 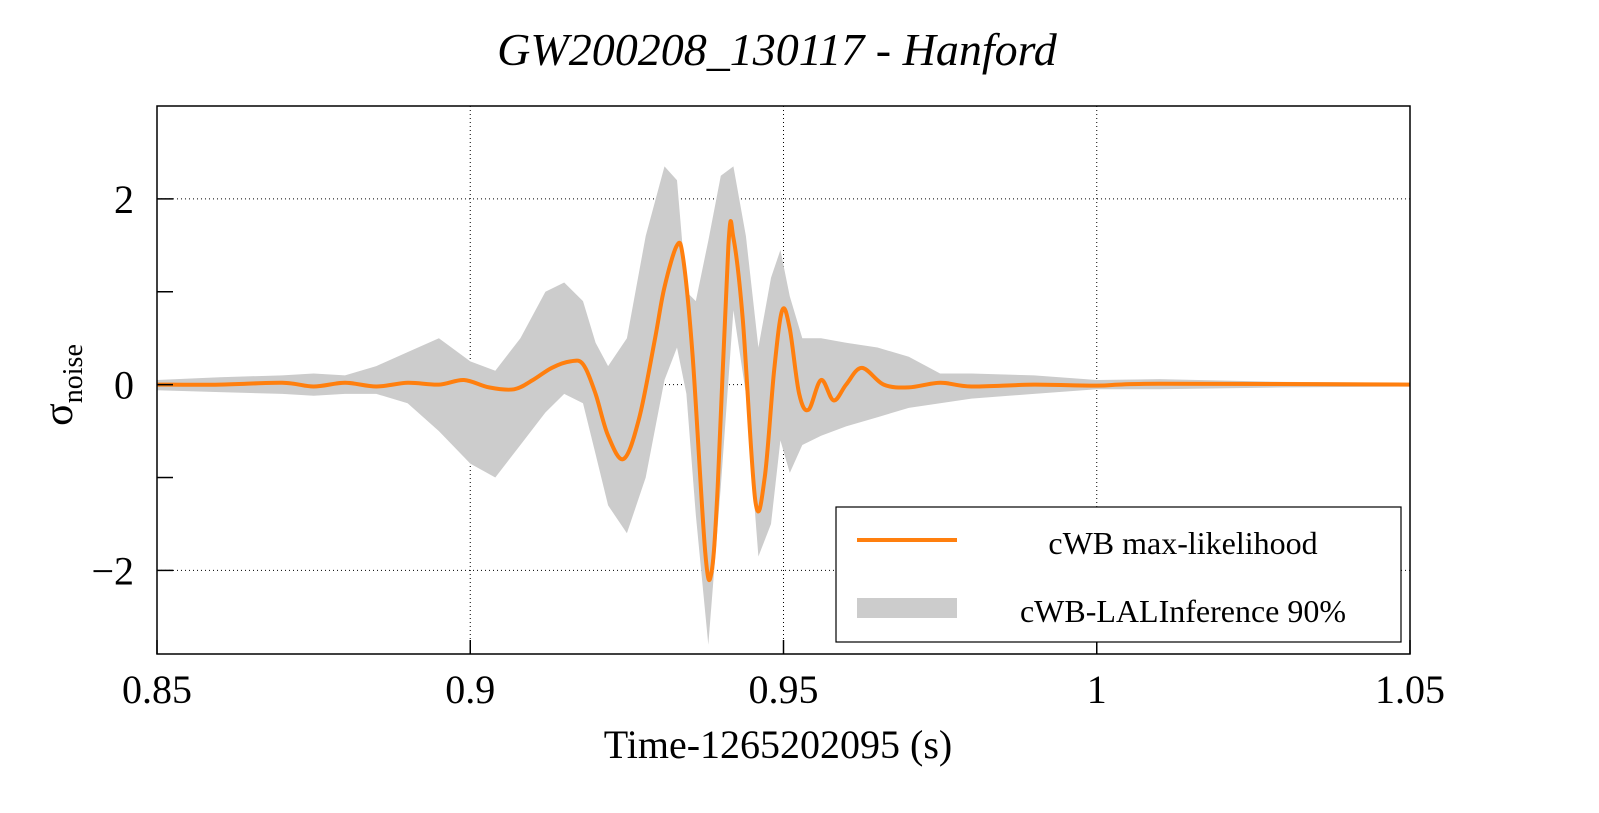 I want to click on x-tick-label: 1, so click(x=1097, y=689).